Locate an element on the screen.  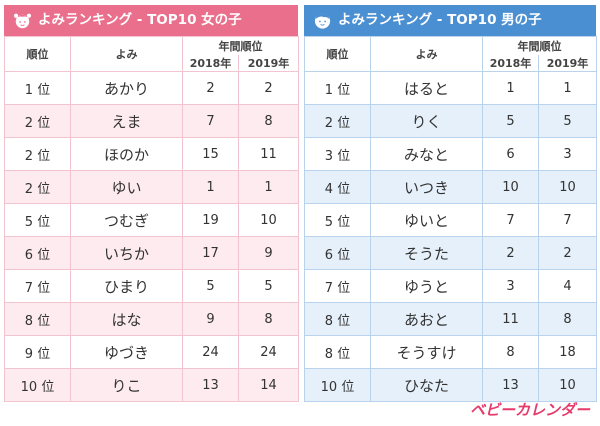
table-row: 4 位 いつき 10 10 is located at coordinates (450, 187).